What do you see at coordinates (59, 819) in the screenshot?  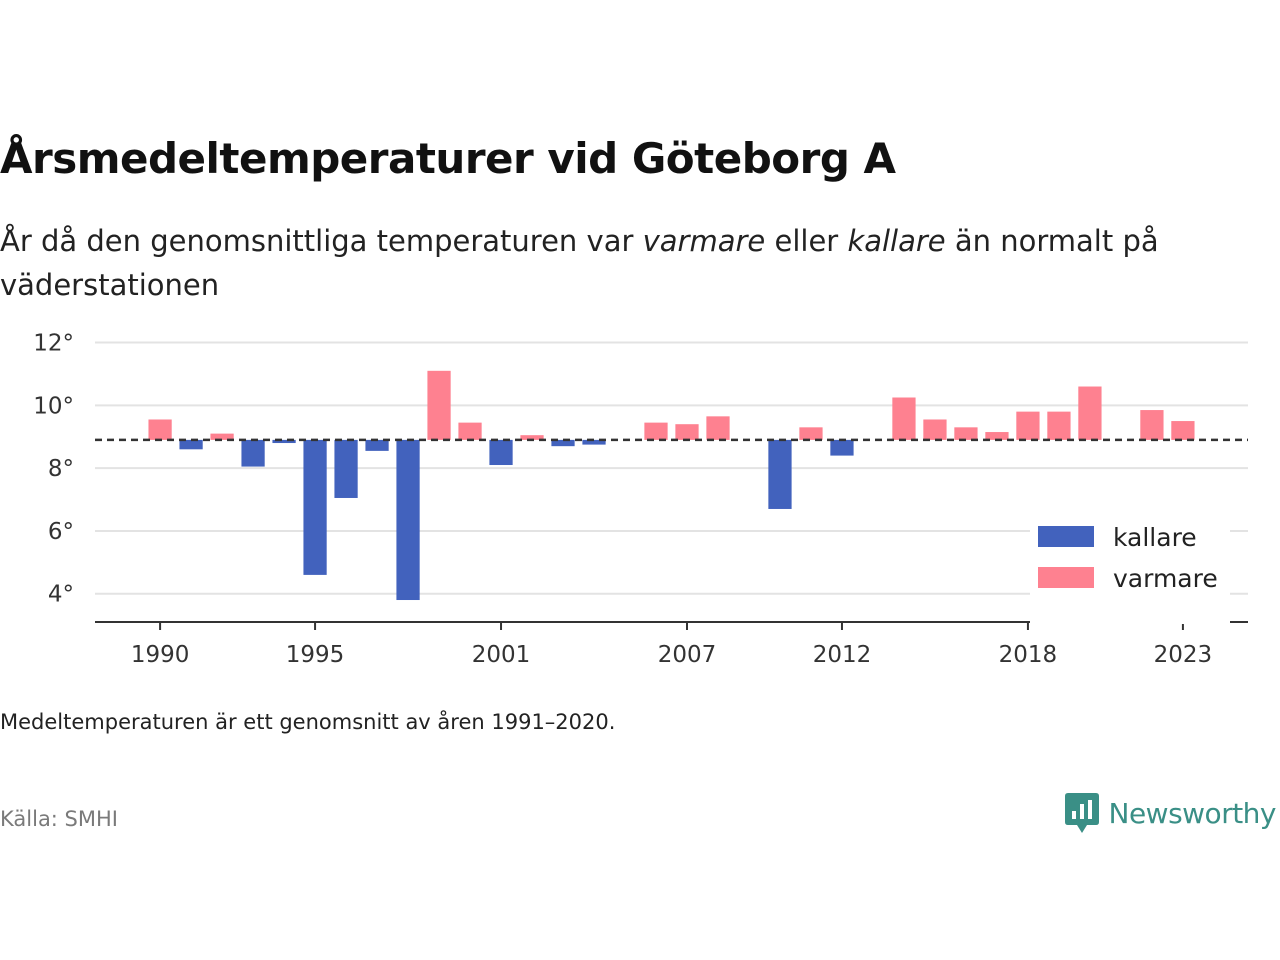 I see `source-credit: Källa: SMHI` at bounding box center [59, 819].